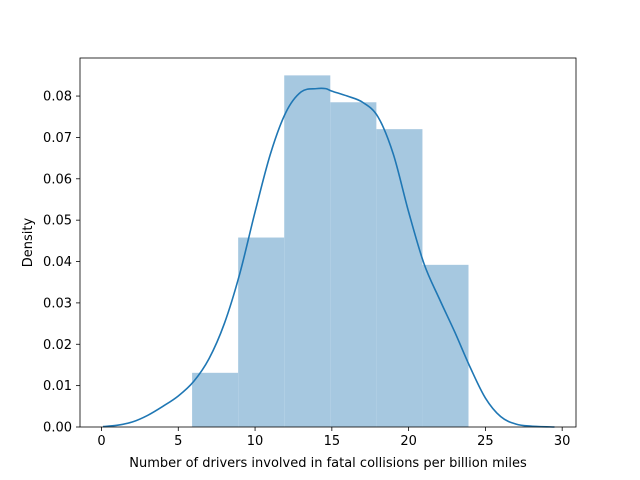 Image resolution: width=640 pixels, height=480 pixels. Describe the element at coordinates (332, 441) in the screenshot. I see `x-tick-label: 15` at that location.